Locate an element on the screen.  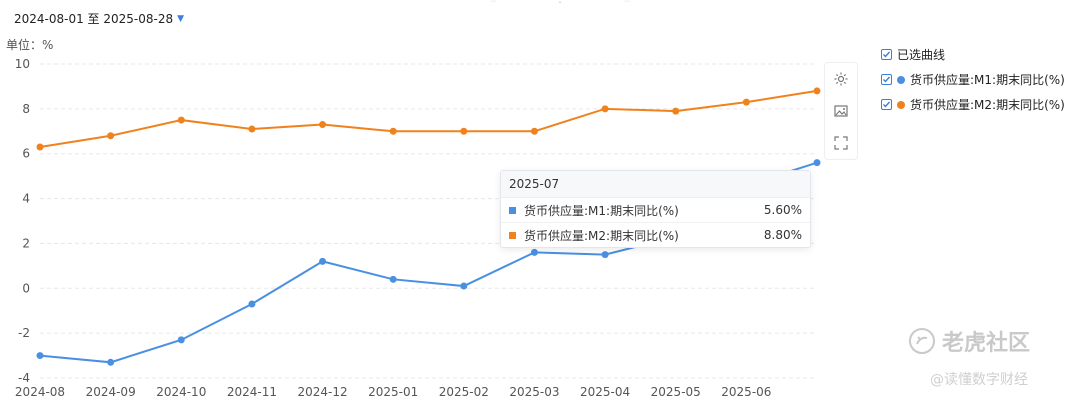
chart-toolbar is located at coordinates (841, 111).